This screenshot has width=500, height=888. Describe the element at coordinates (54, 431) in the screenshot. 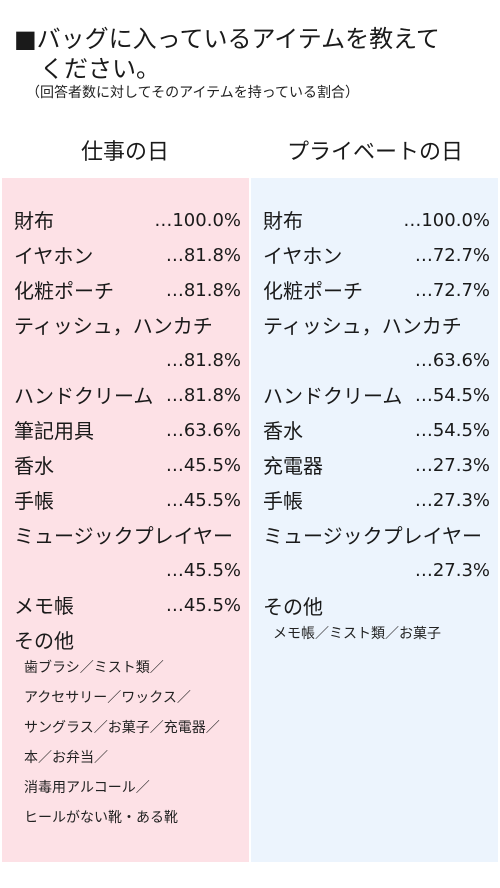

I see `item-name: 筆記用具` at that location.